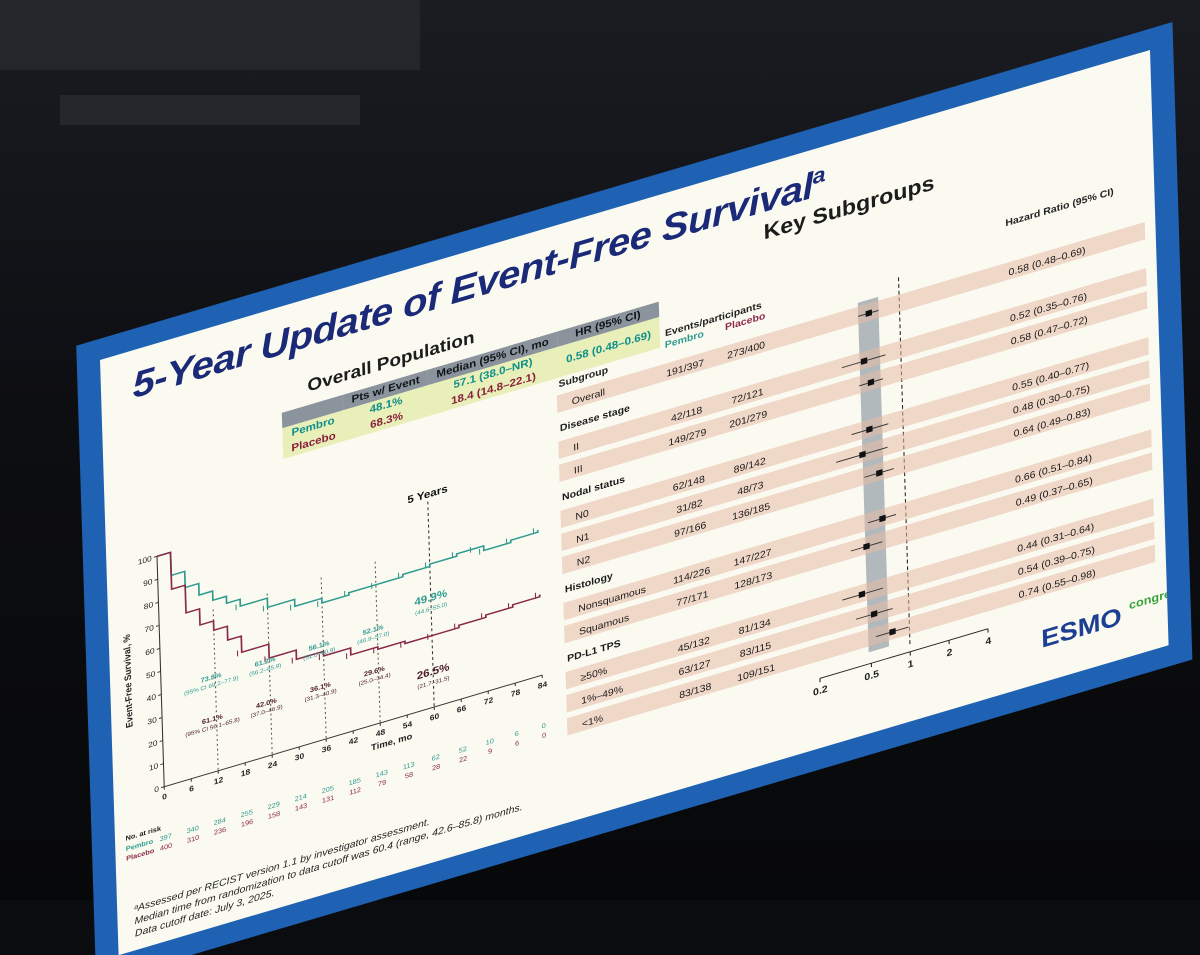 The image size is (1200, 955). I want to click on y-tick-label: 100, so click(145, 560).